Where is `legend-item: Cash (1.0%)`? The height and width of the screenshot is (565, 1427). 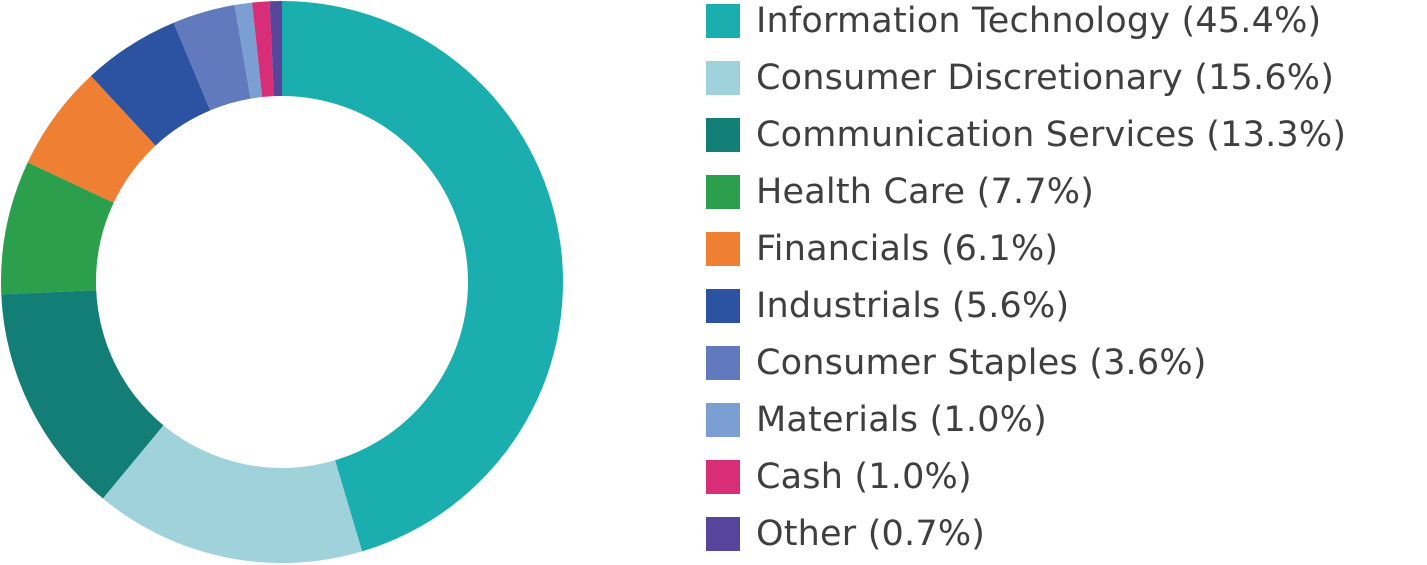
legend-item: Cash (1.0%) is located at coordinates (839, 477).